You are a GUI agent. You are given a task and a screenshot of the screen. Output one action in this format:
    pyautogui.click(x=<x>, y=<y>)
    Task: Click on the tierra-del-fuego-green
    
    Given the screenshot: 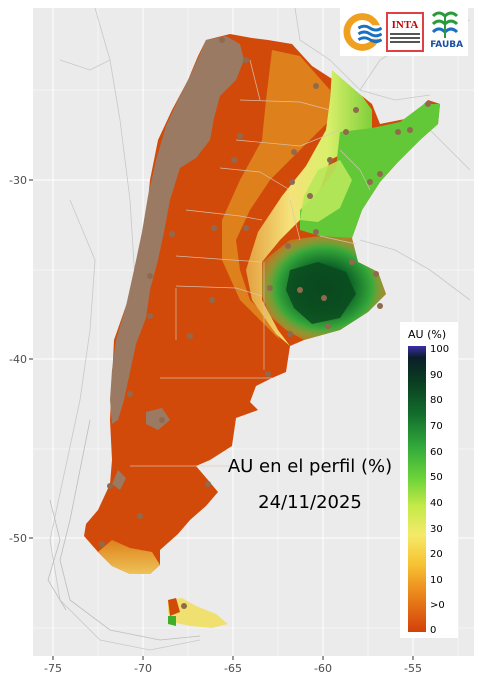 What is the action you would take?
    pyautogui.click(x=172, y=621)
    